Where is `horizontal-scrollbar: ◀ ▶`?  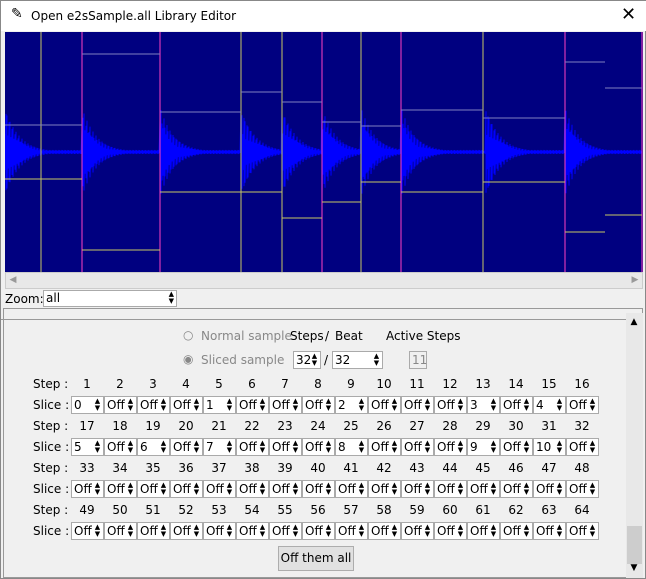 horizontal-scrollbar: ◀ ▶ is located at coordinates (324, 280).